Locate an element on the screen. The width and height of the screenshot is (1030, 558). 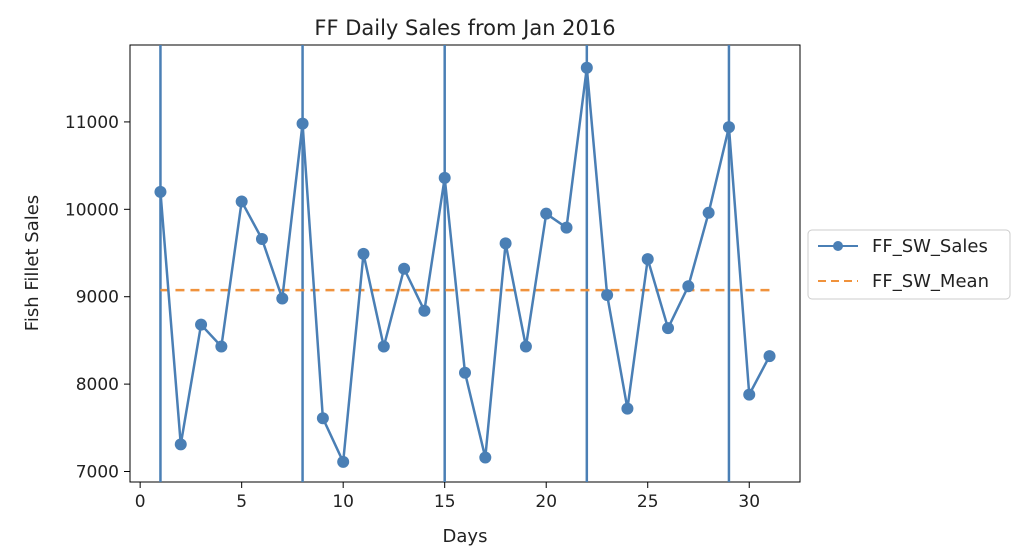
x-tick-label: 10 is located at coordinates (343, 502).